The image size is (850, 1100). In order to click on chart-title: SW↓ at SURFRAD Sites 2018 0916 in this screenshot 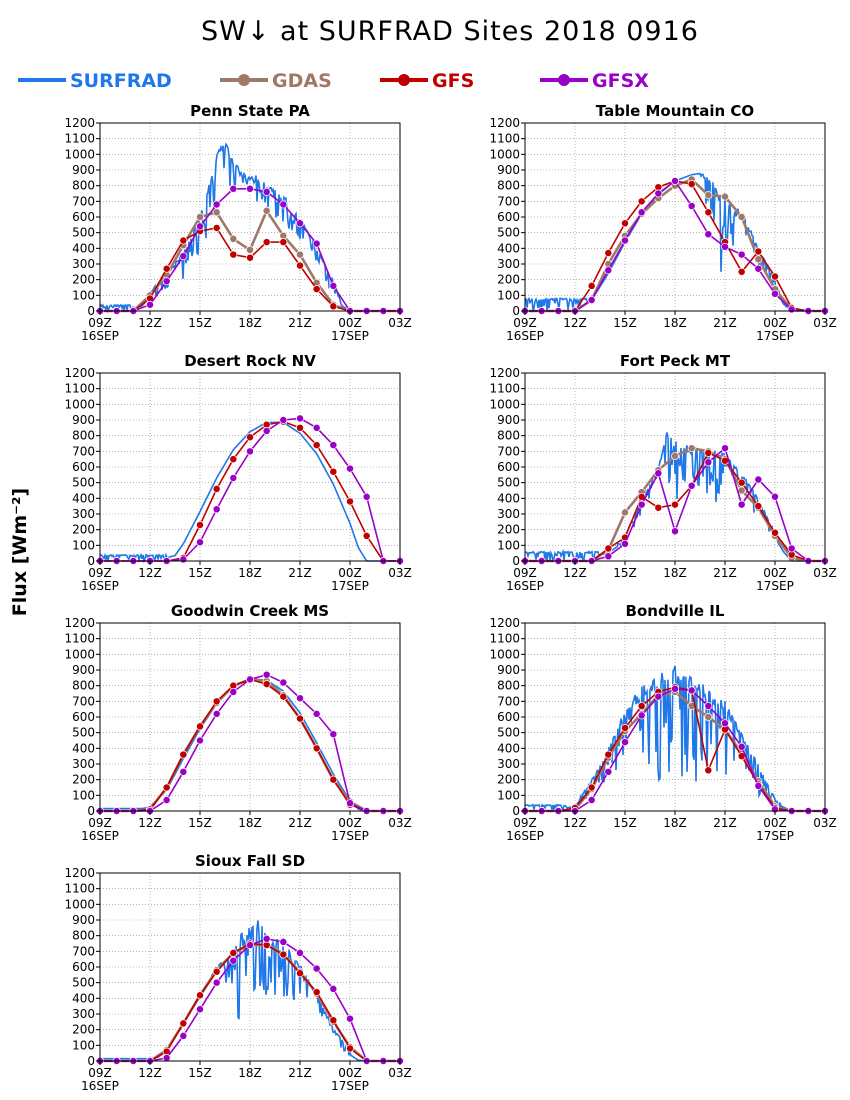, I will do `click(450, 31)`.